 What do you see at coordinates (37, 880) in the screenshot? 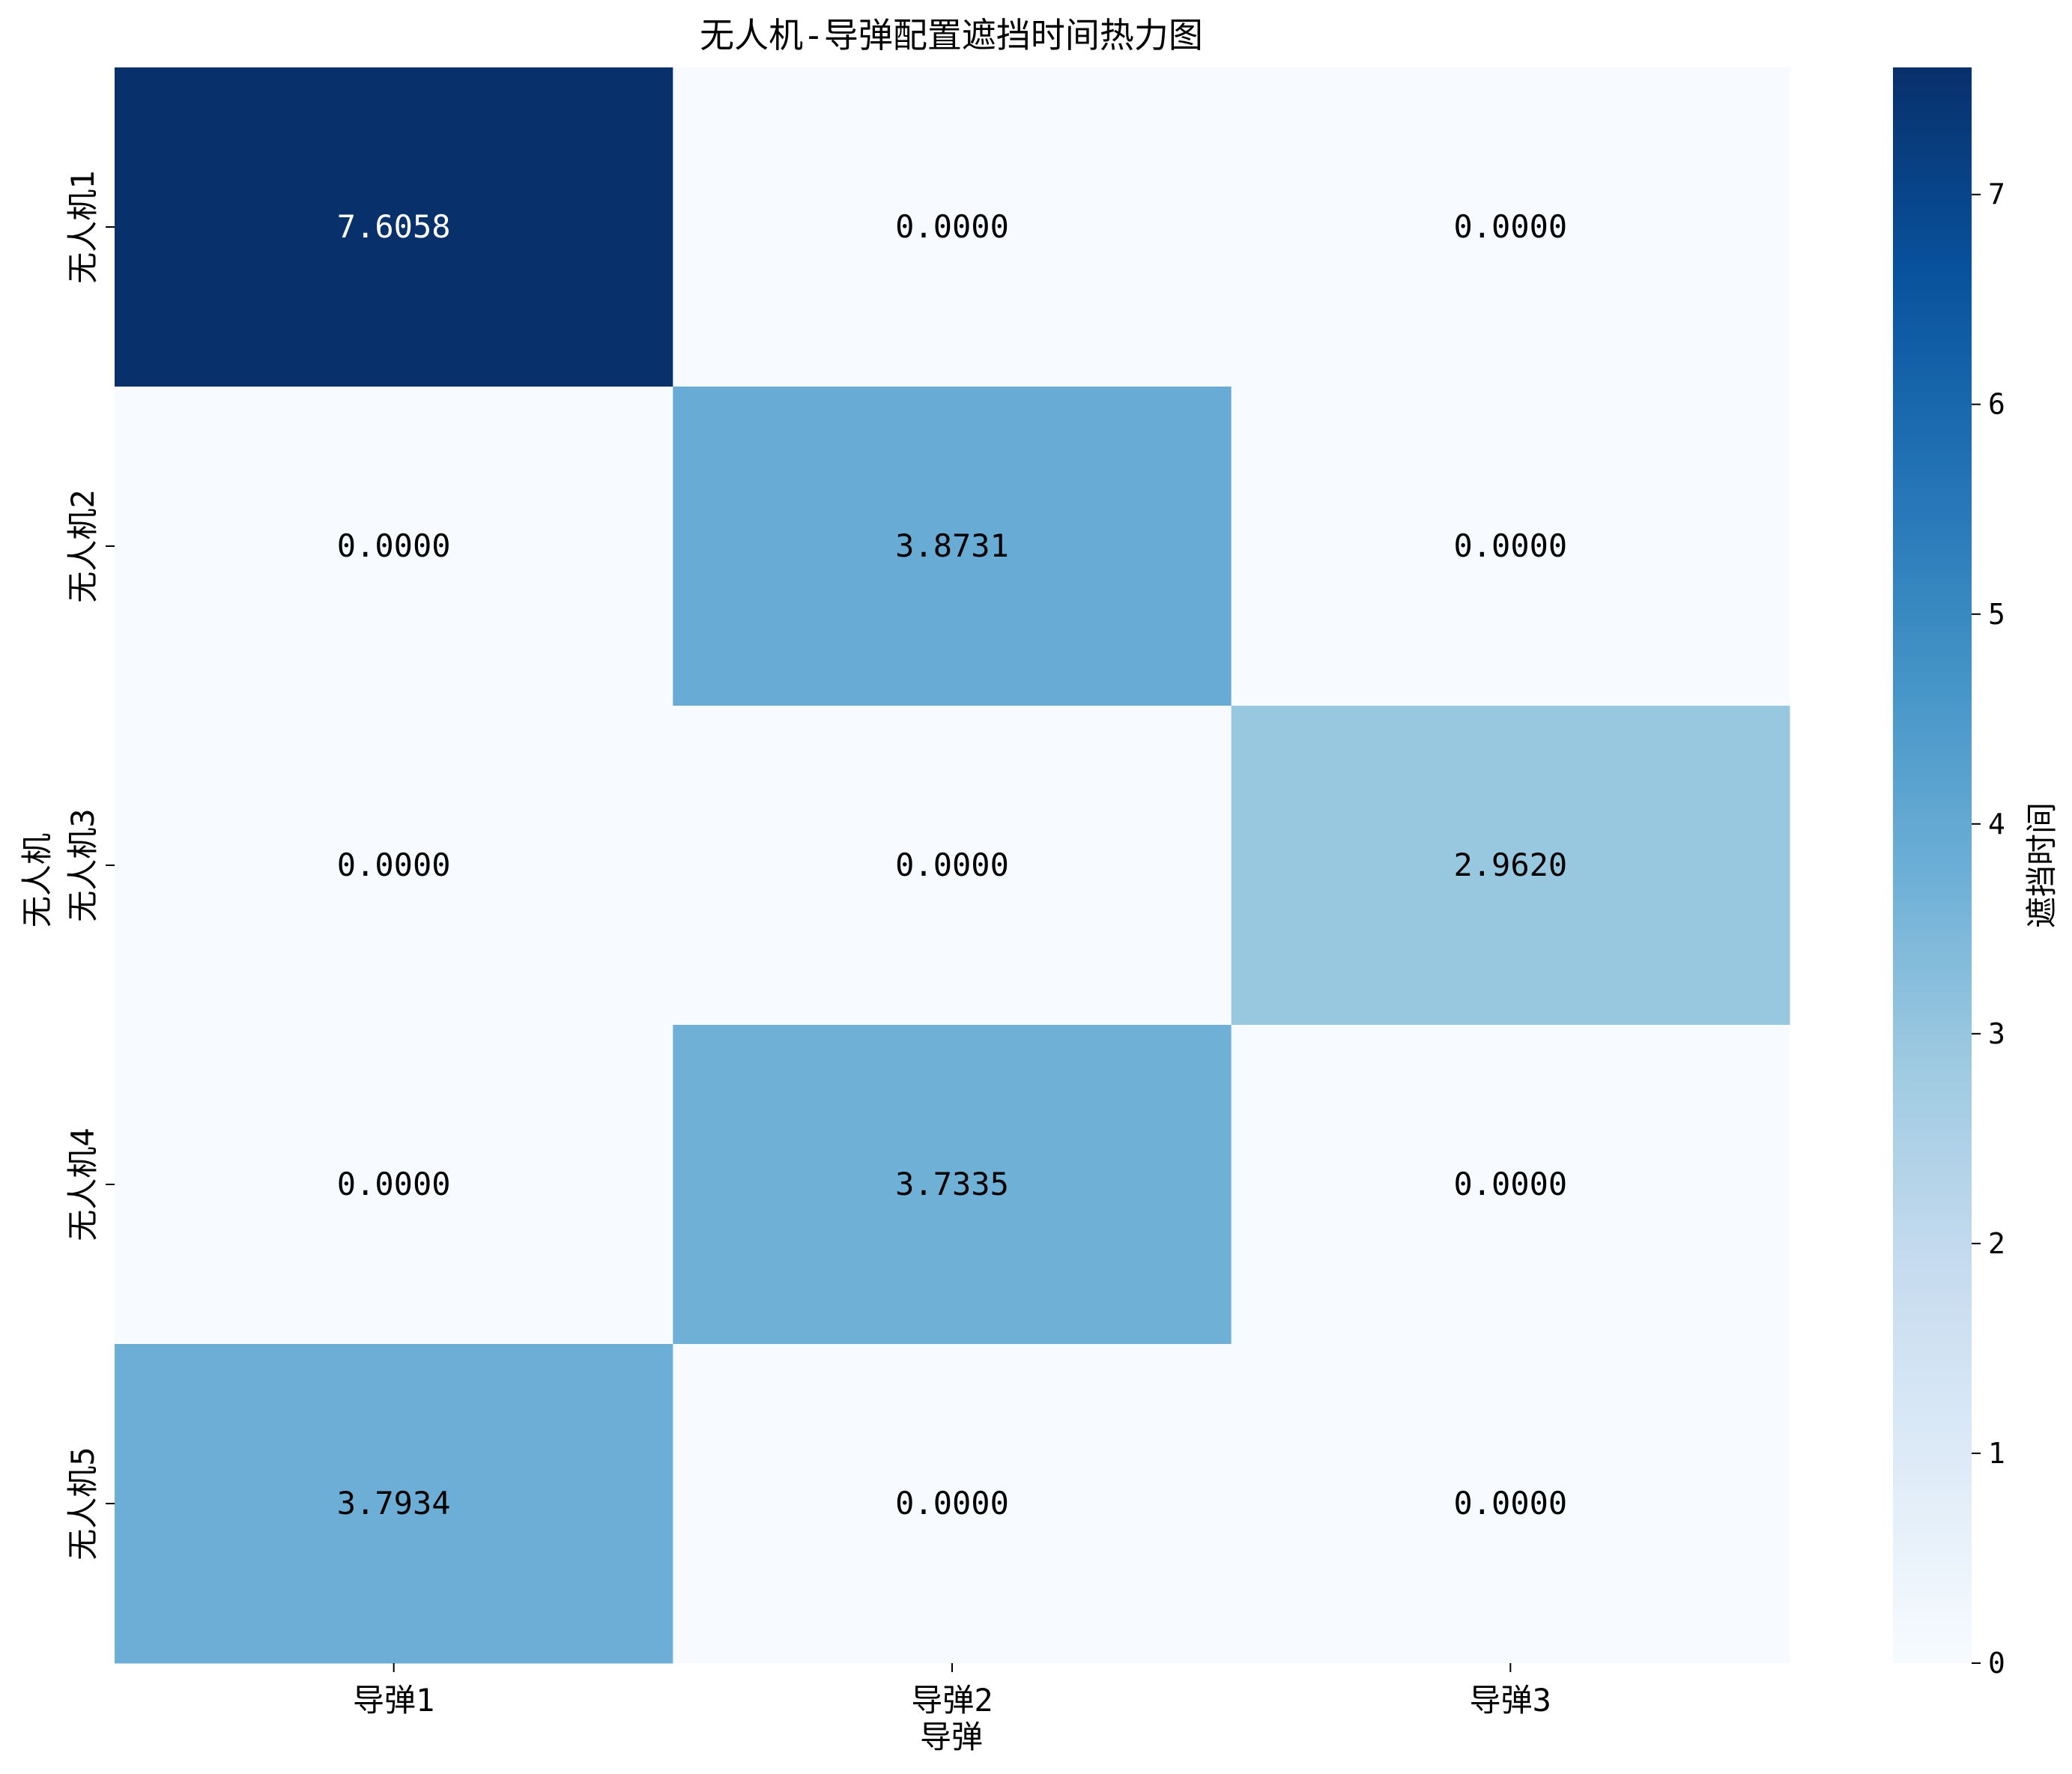
I see `y-axis-label: 无人机` at bounding box center [37, 880].